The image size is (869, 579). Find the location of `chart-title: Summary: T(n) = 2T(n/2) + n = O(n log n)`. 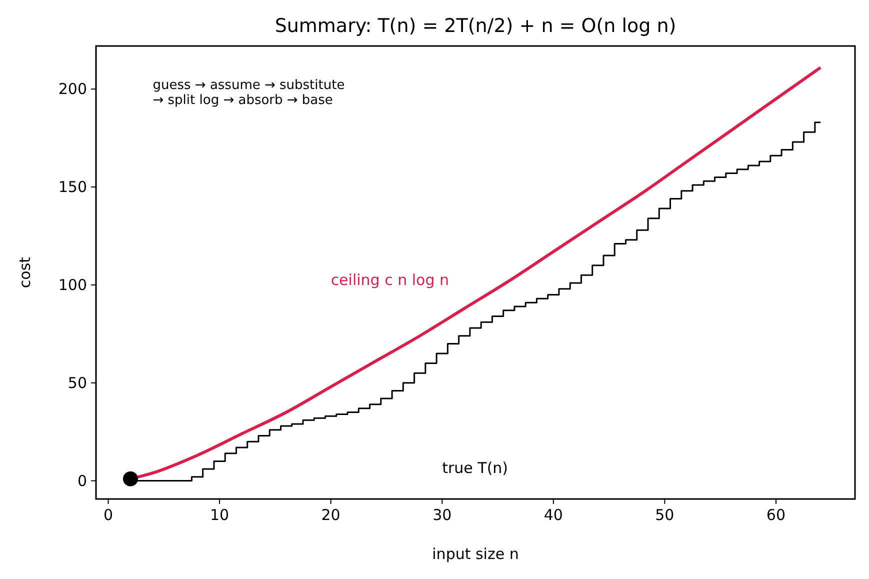

chart-title: Summary: T(n) = 2T(n/2) + n = O(n log n) is located at coordinates (475, 26).